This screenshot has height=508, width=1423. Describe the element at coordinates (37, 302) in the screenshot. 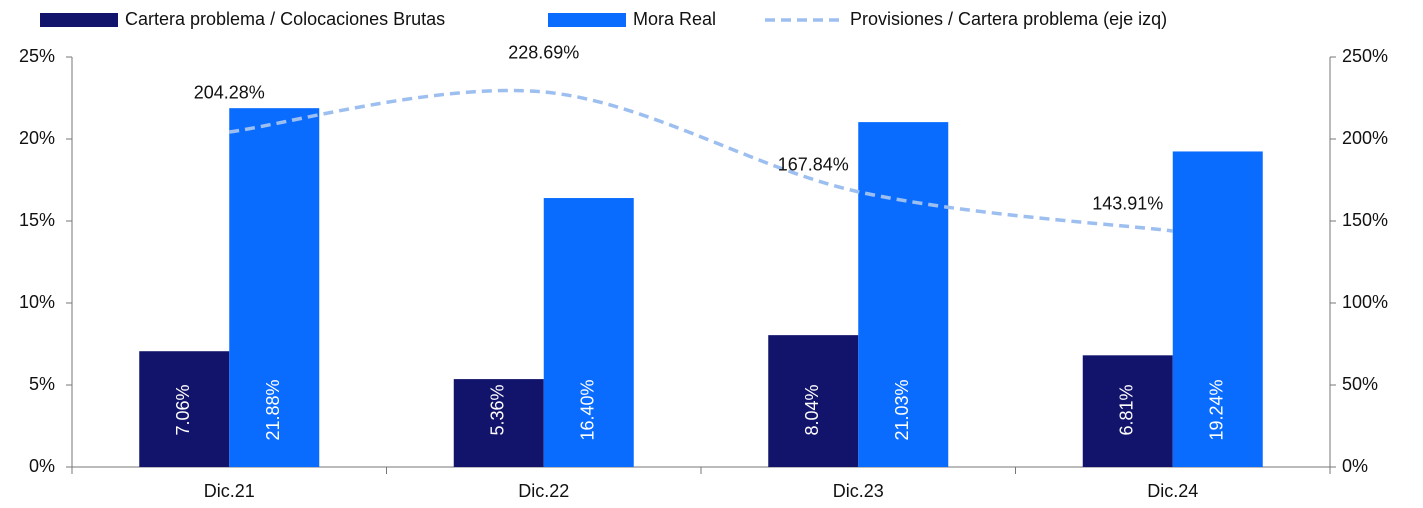

I see `y-tick-label: 10%` at that location.